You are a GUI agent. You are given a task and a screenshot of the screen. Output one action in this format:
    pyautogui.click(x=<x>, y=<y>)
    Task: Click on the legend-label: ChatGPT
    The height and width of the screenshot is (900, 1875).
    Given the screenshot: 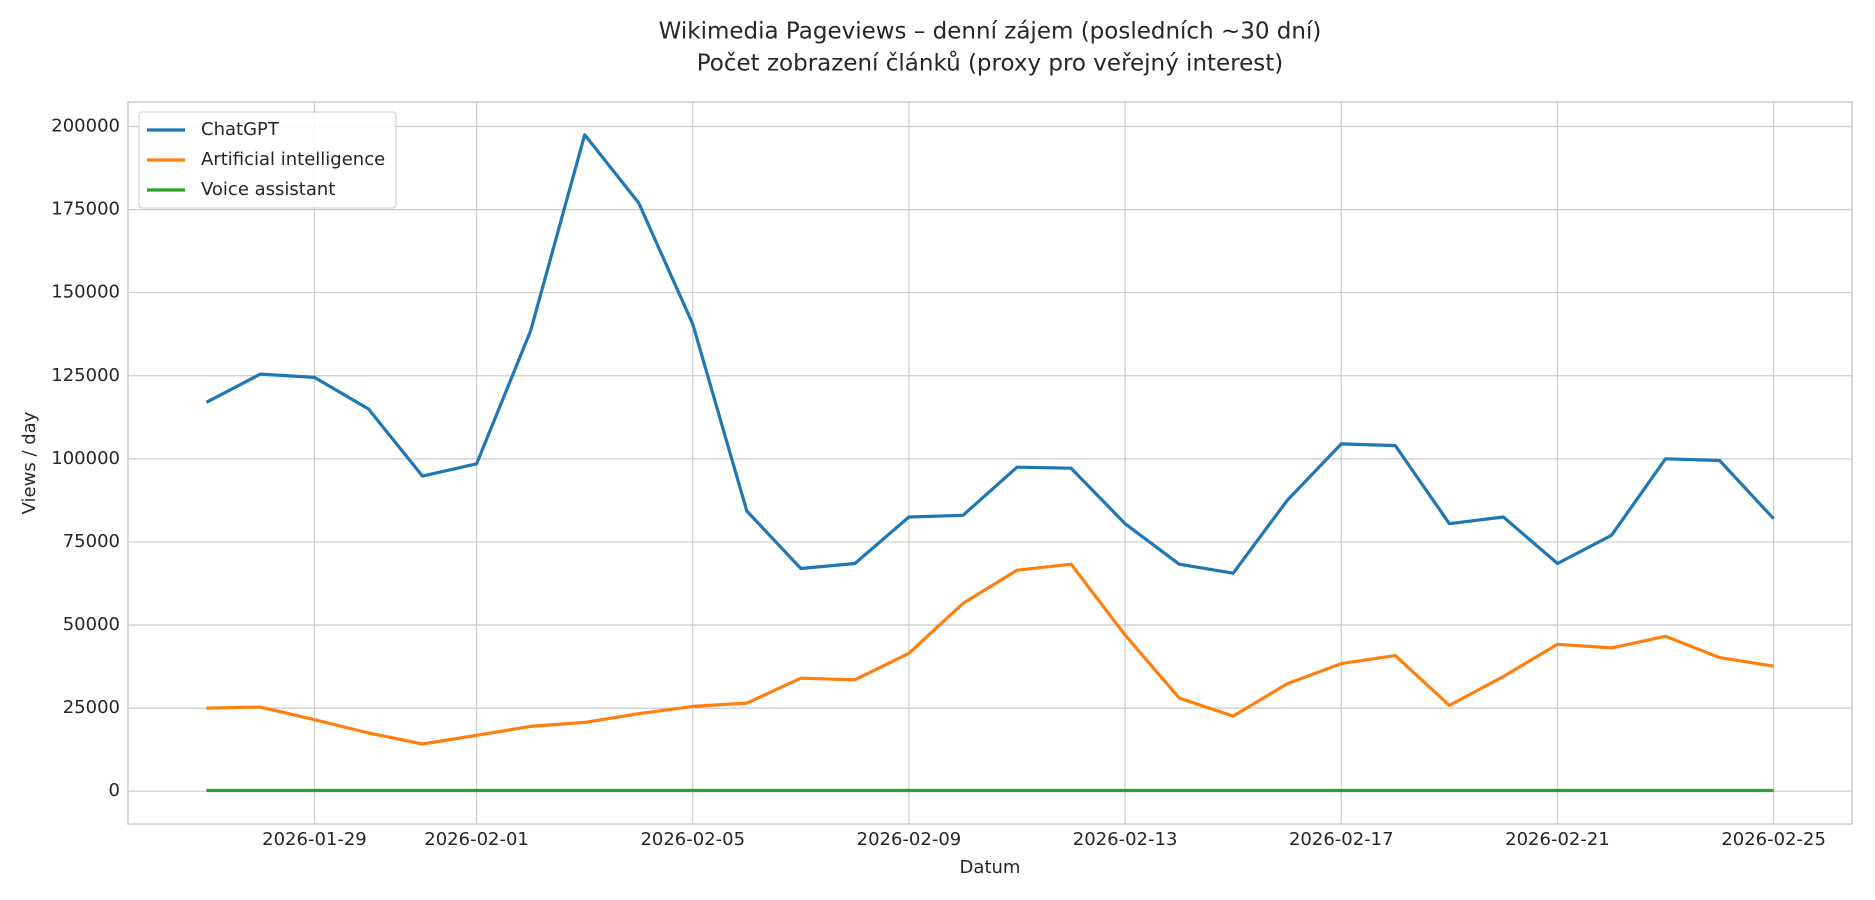 What is the action you would take?
    pyautogui.click(x=240, y=129)
    